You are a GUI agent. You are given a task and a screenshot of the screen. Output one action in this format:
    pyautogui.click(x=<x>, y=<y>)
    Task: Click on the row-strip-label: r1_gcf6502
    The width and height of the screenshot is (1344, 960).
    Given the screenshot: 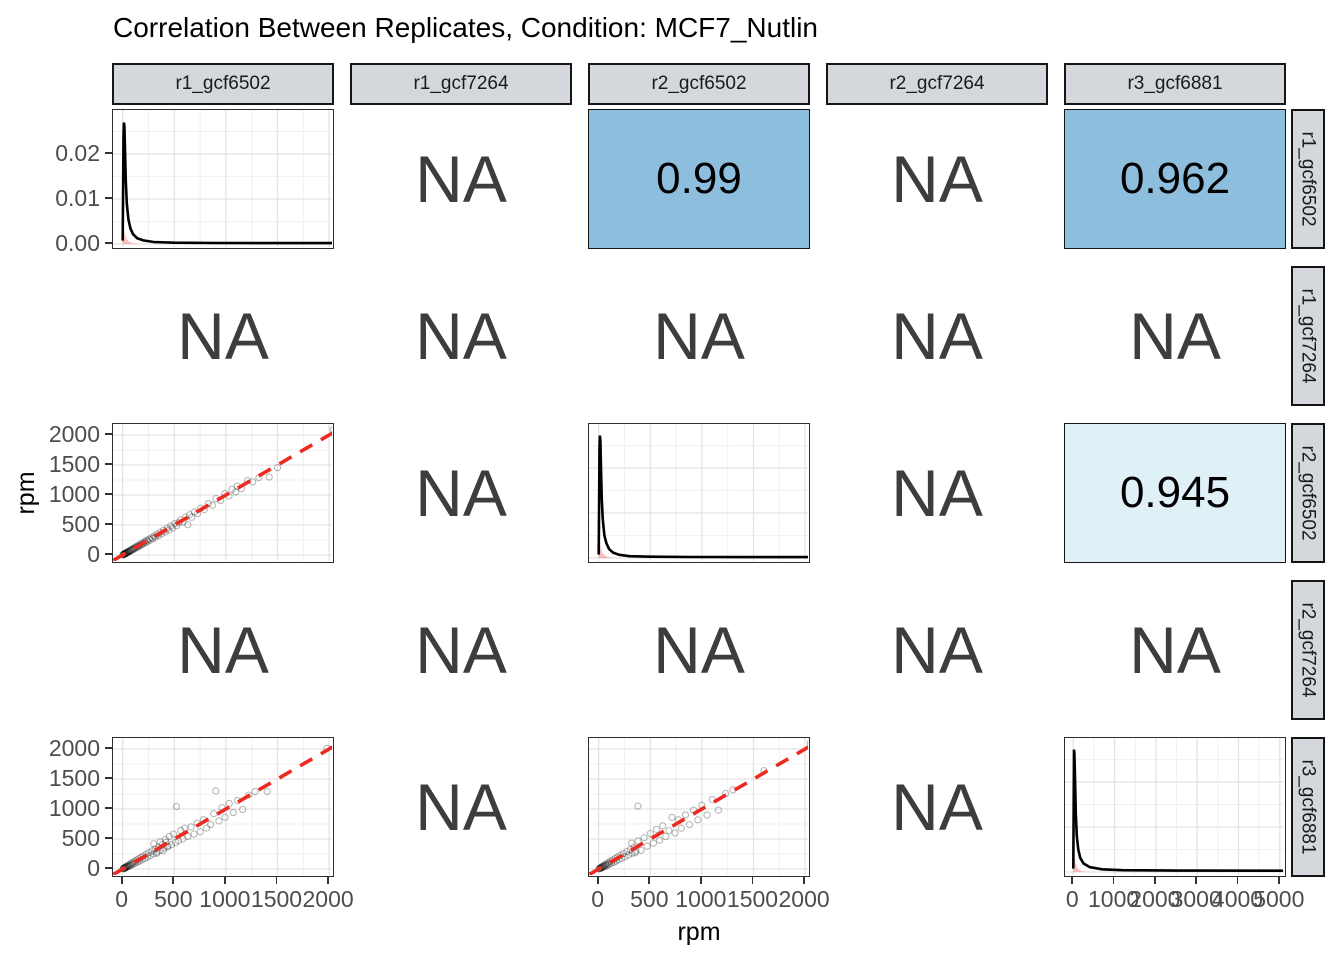 What is the action you would take?
    pyautogui.click(x=1309, y=179)
    